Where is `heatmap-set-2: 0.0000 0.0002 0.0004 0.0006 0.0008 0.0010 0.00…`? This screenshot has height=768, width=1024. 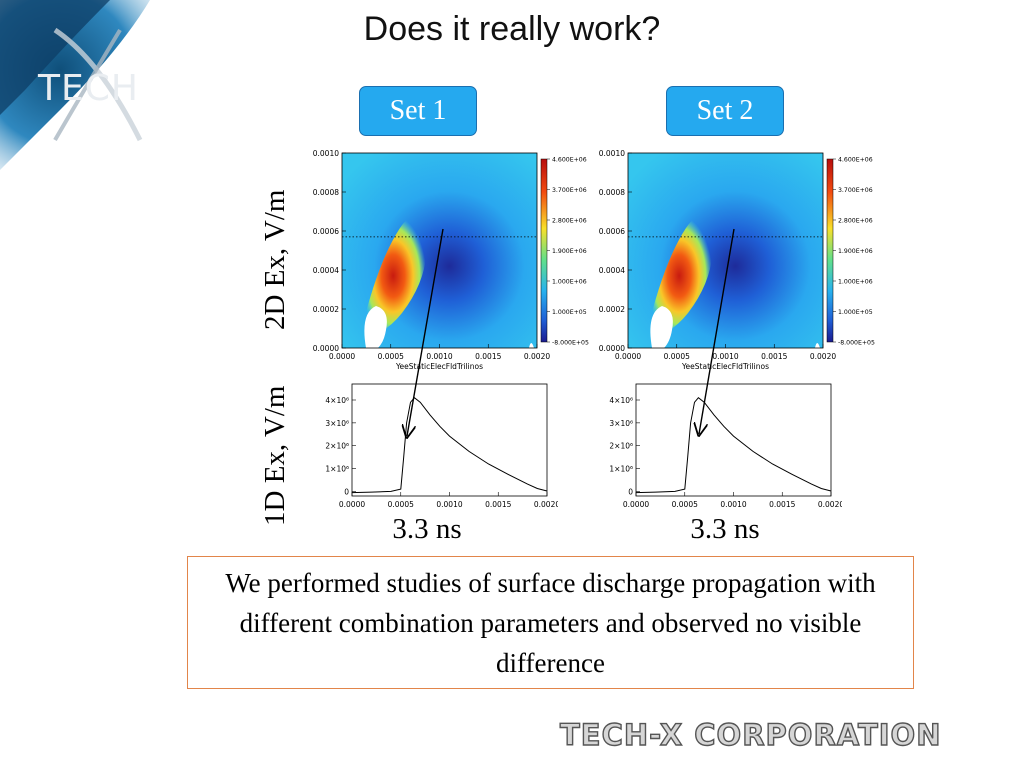
heatmap-set-2: 0.0000 0.0002 0.0004 0.0006 0.0008 0.0010 0.00… is located at coordinates (737, 260).